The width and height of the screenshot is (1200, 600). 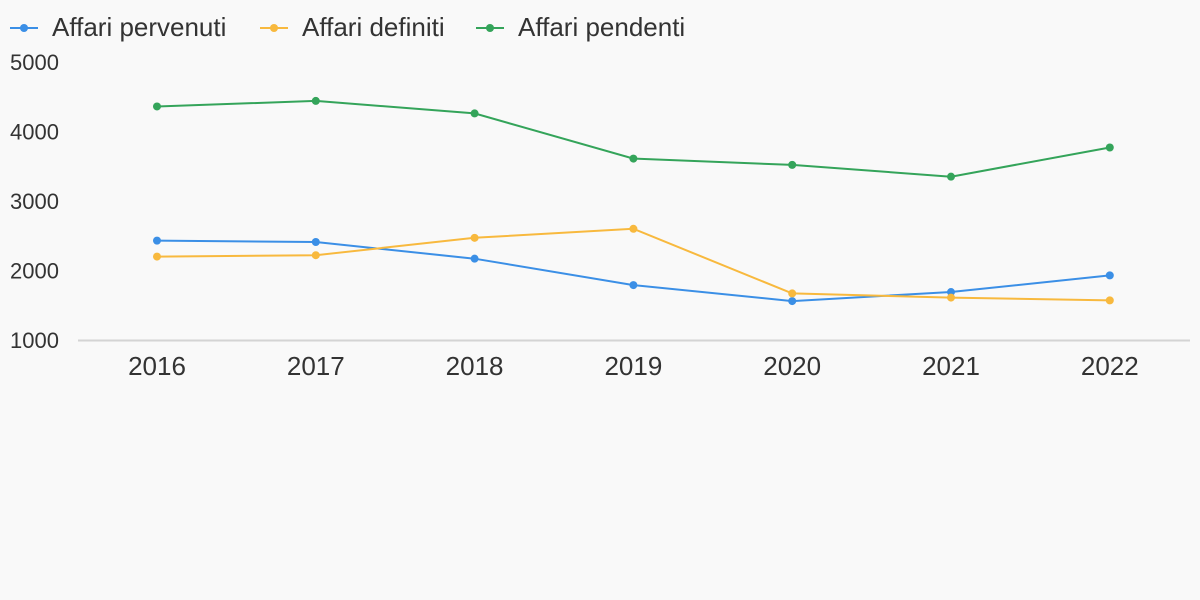 I want to click on x-tick-label: 2022, so click(x=1110, y=366).